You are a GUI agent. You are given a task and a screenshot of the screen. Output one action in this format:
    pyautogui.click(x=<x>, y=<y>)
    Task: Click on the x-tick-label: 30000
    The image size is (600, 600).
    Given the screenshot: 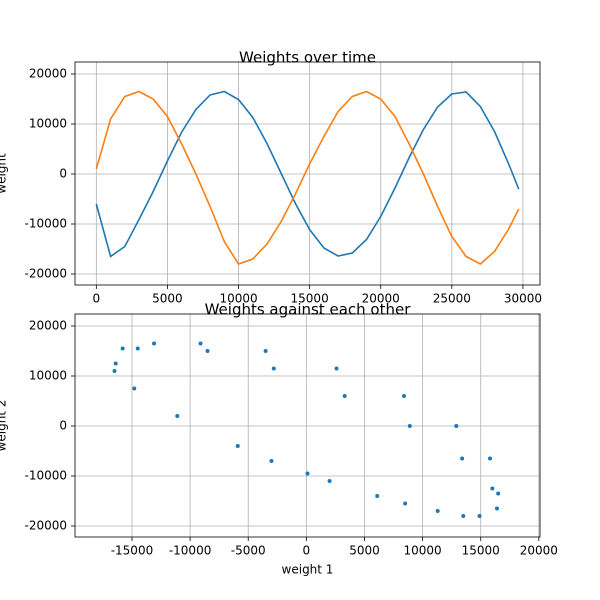 What is the action you would take?
    pyautogui.click(x=523, y=299)
    